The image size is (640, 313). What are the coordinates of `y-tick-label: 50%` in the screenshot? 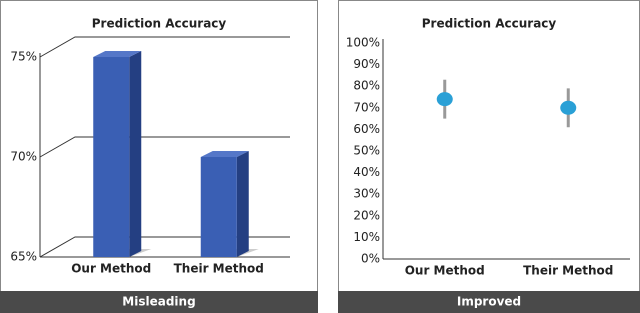 It's located at (366, 151).